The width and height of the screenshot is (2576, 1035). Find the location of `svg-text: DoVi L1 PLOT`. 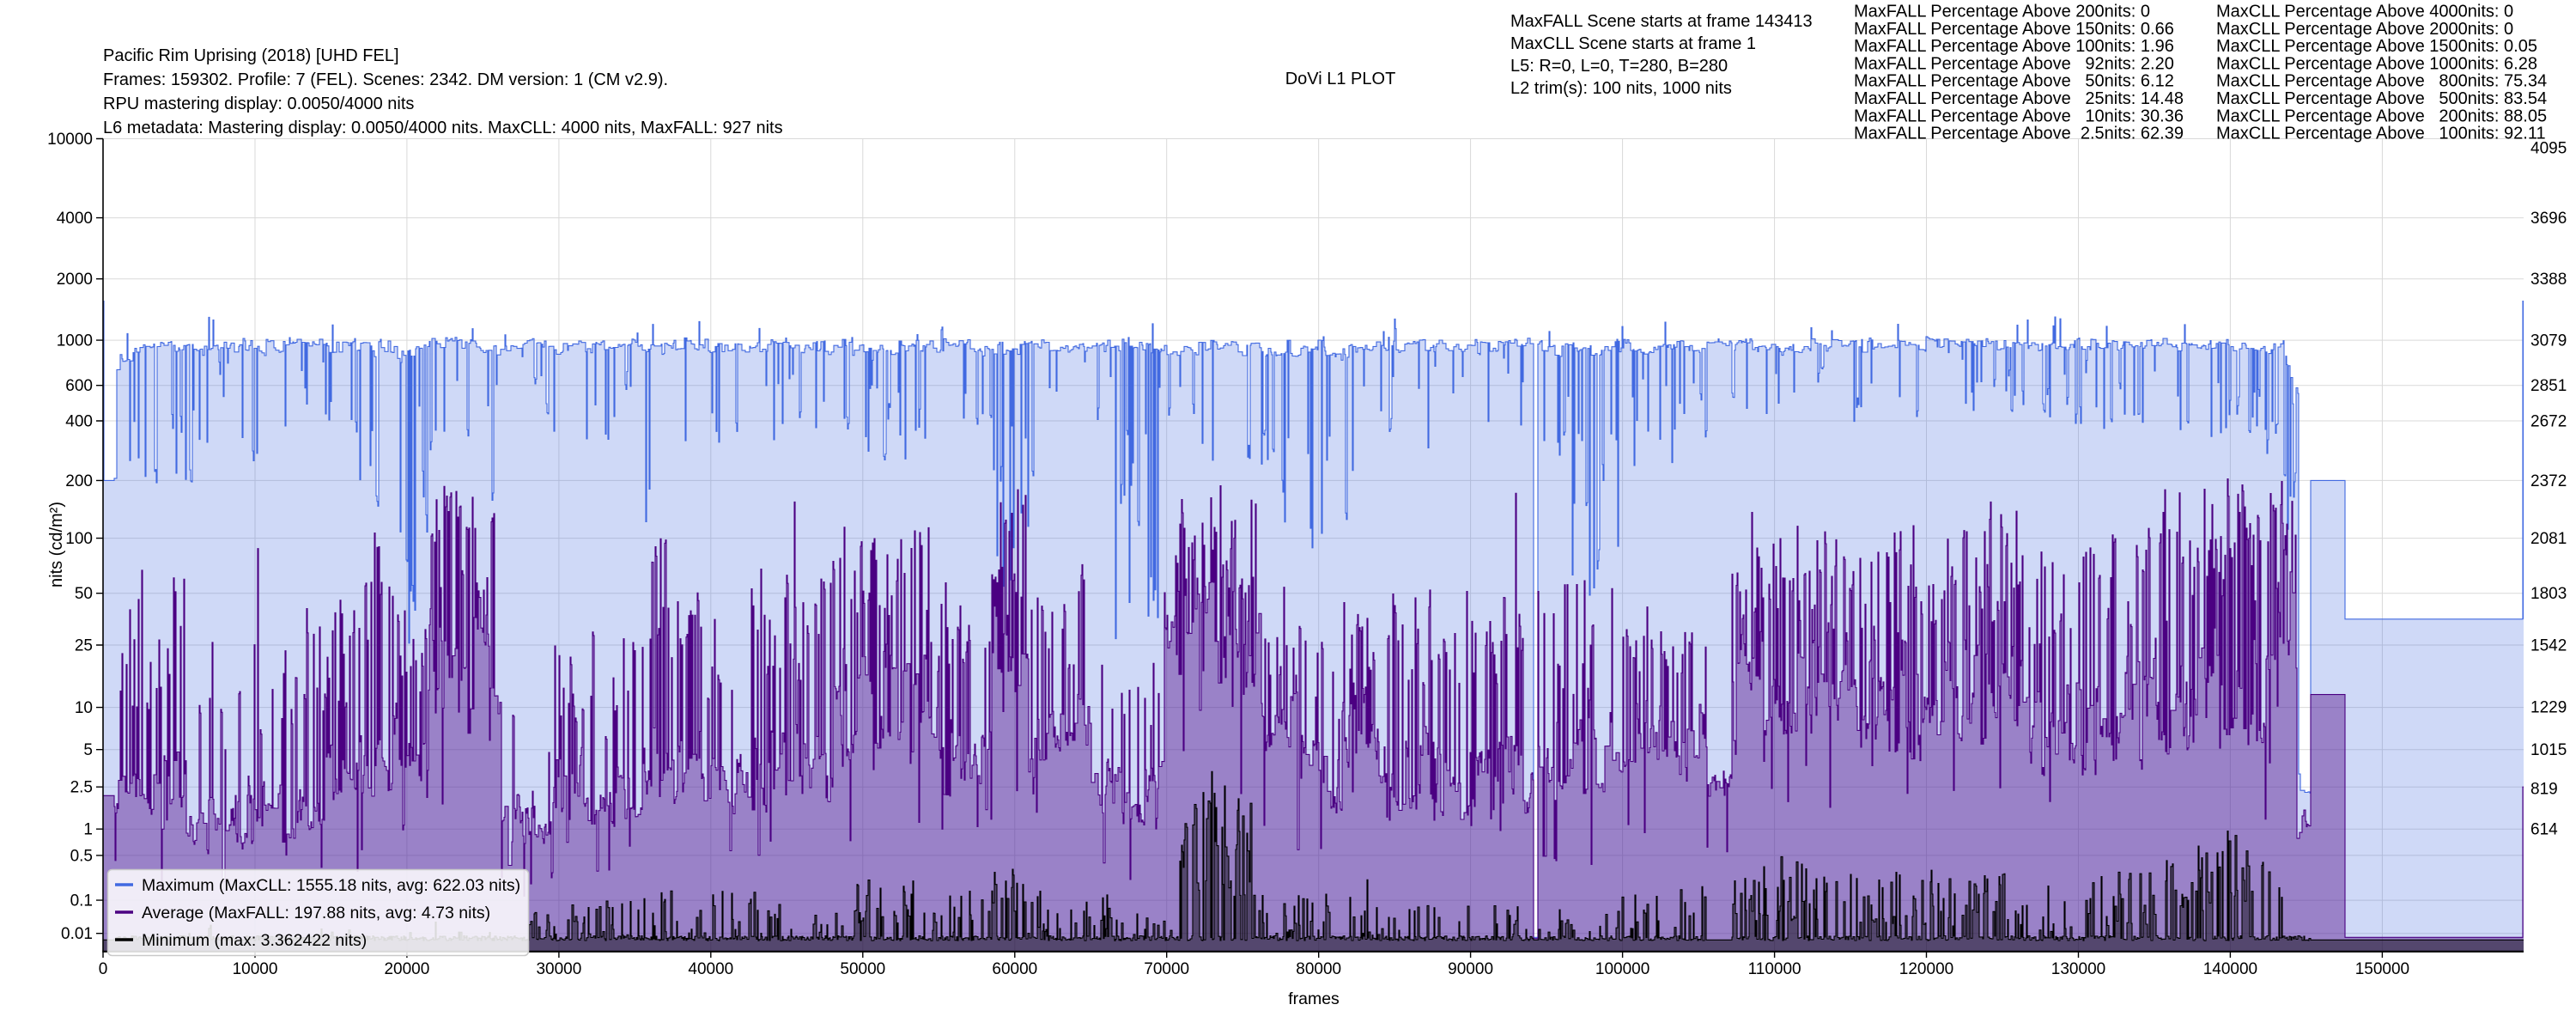

svg-text: DoVi L1 PLOT is located at coordinates (1341, 79).